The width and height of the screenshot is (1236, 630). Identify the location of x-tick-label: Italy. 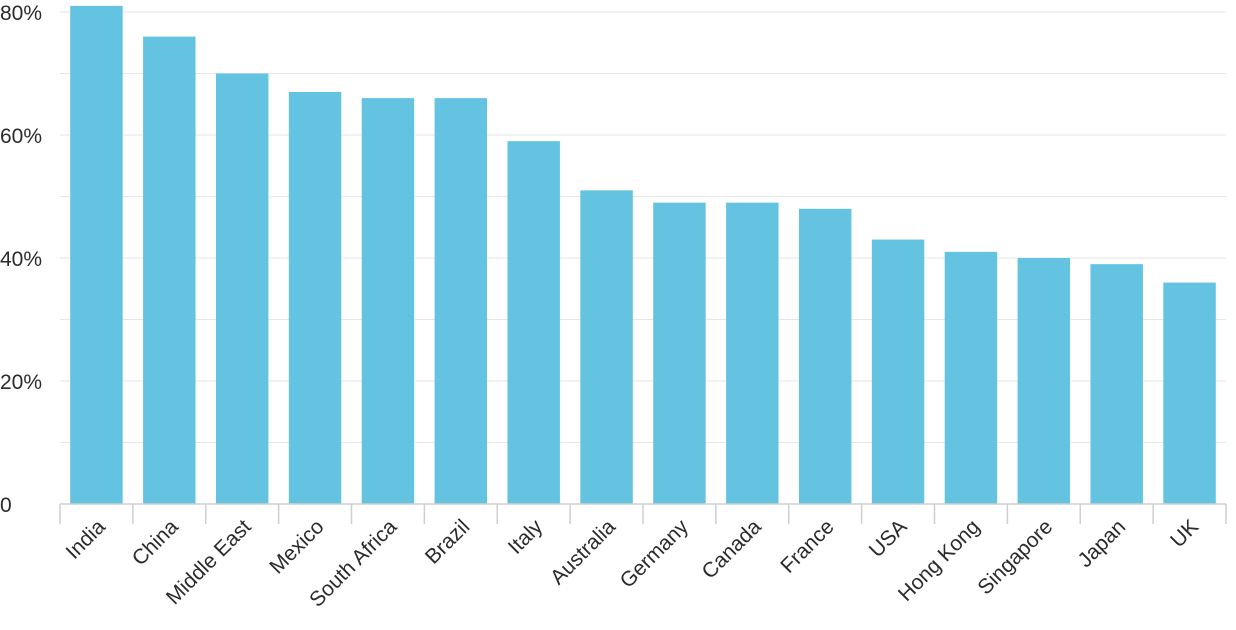
(526, 537).